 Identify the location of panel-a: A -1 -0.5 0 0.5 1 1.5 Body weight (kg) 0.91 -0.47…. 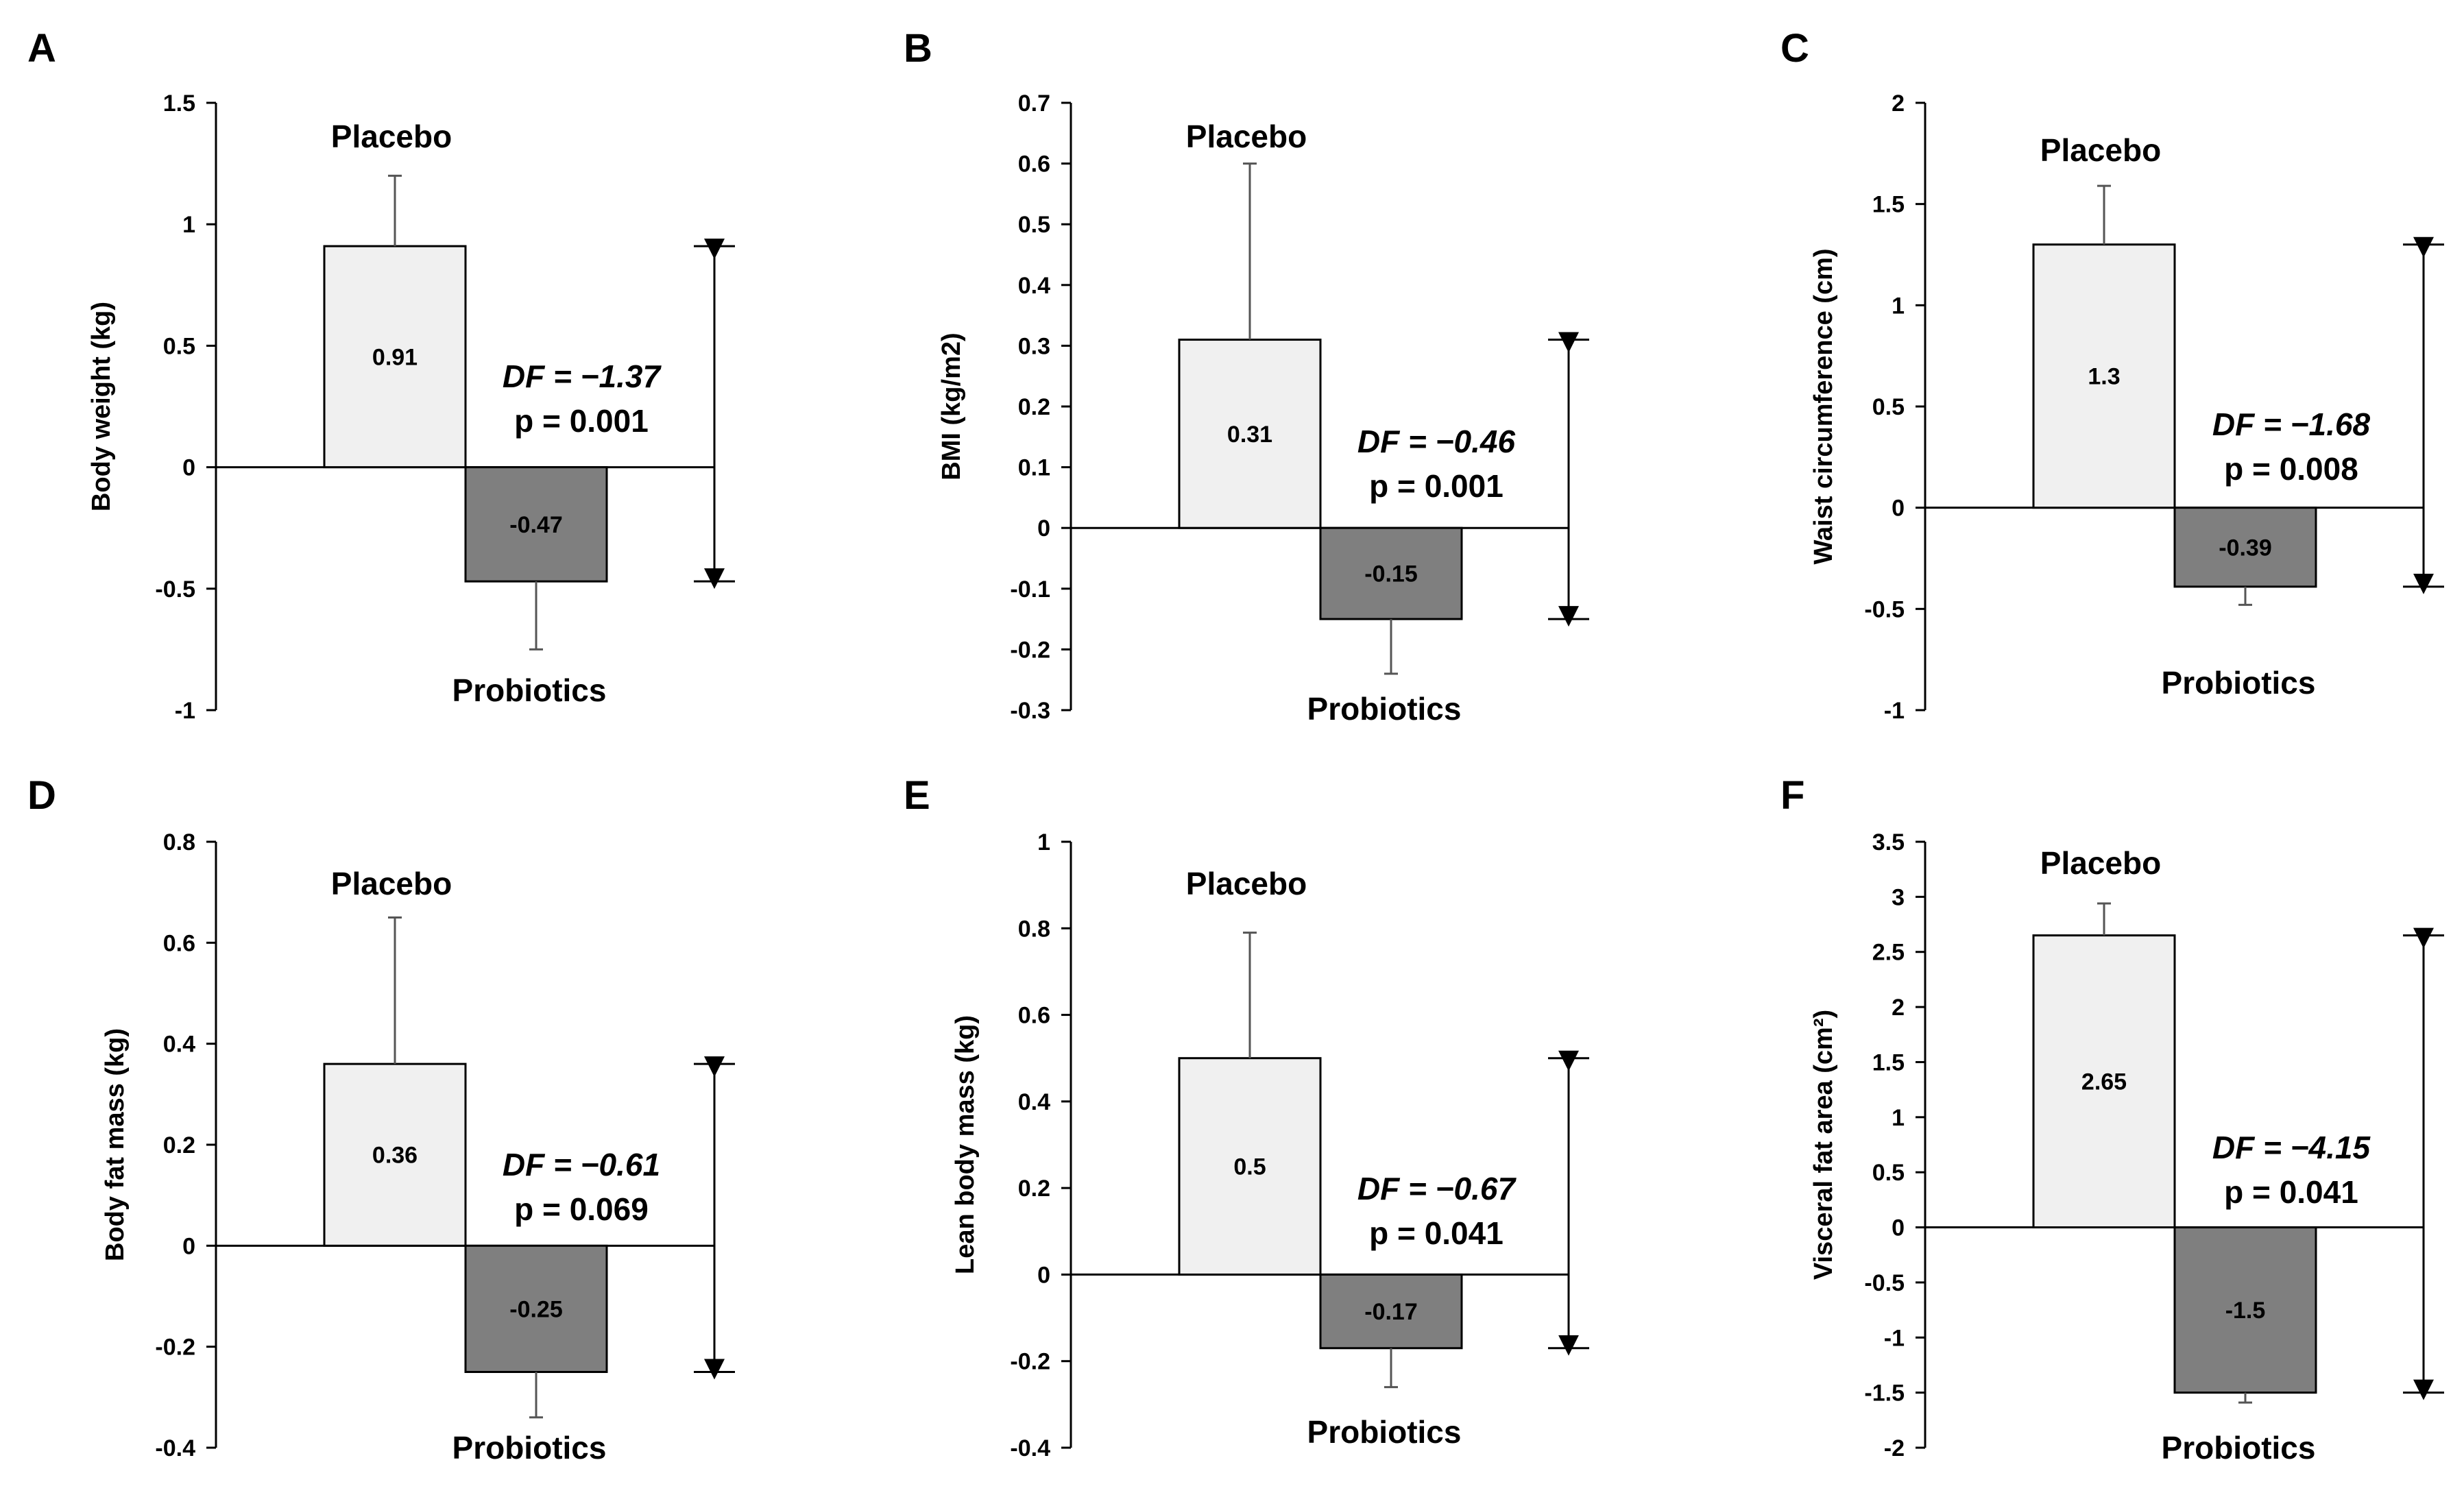
(381, 375).